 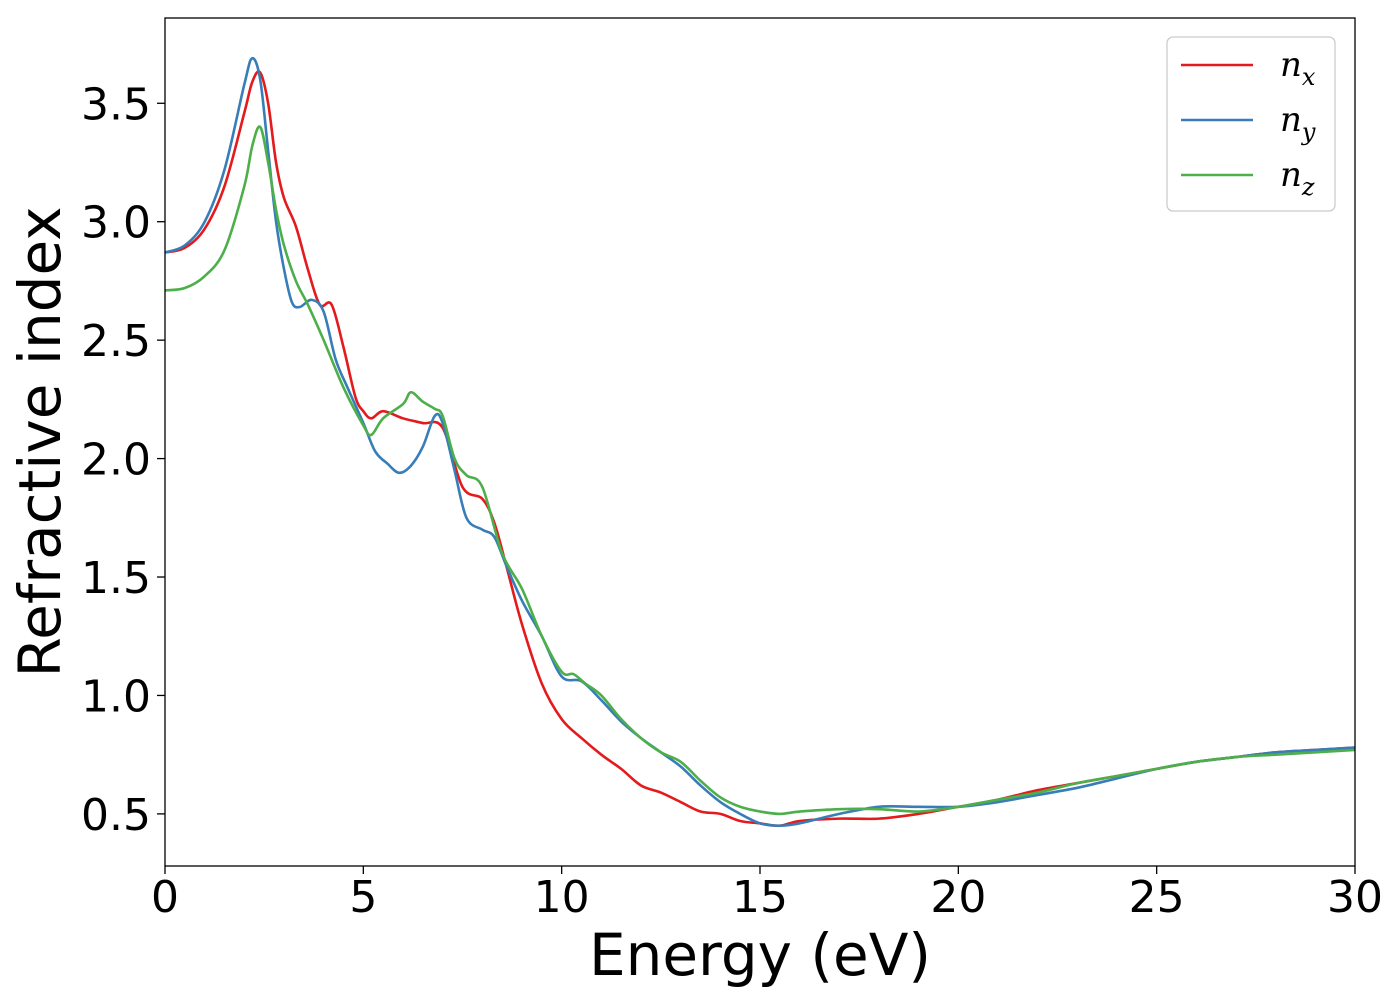 What do you see at coordinates (562, 897) in the screenshot?
I see `x-tick-label: 10` at bounding box center [562, 897].